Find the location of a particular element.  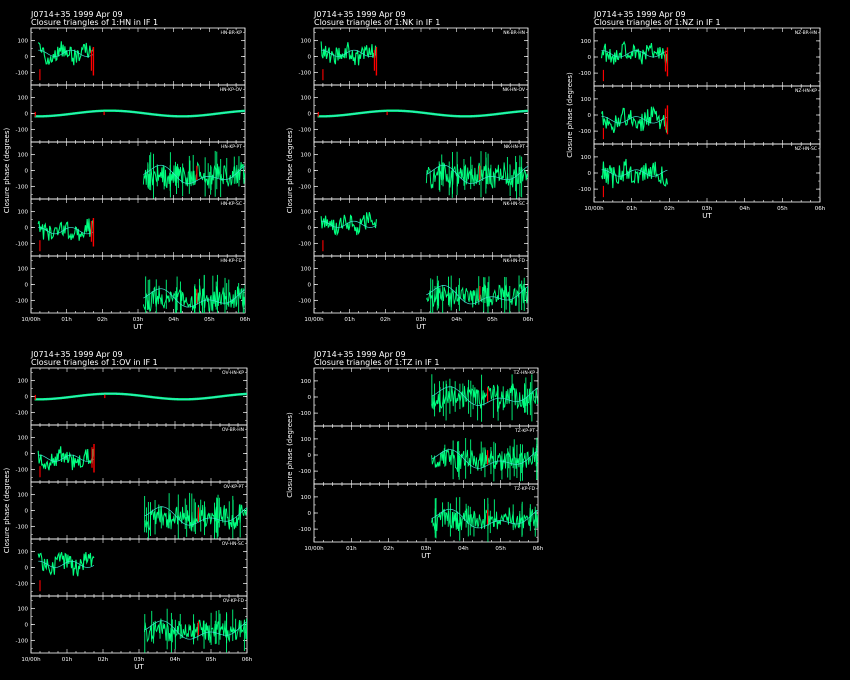

panel-nz-br-hn: -100 0 100 NZ-BR-HN is located at coordinates (700, 57).